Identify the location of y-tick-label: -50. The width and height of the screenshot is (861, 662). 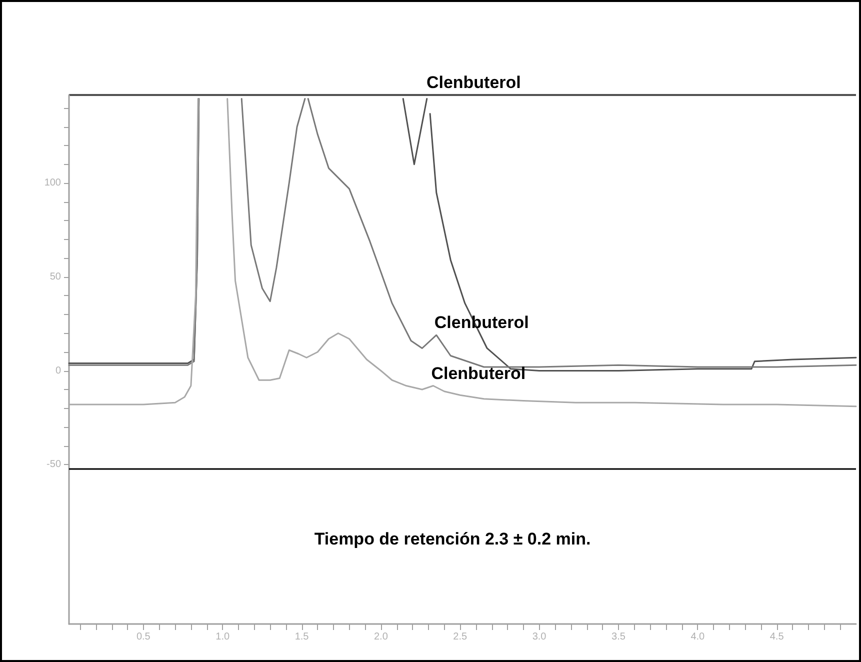
(54, 464).